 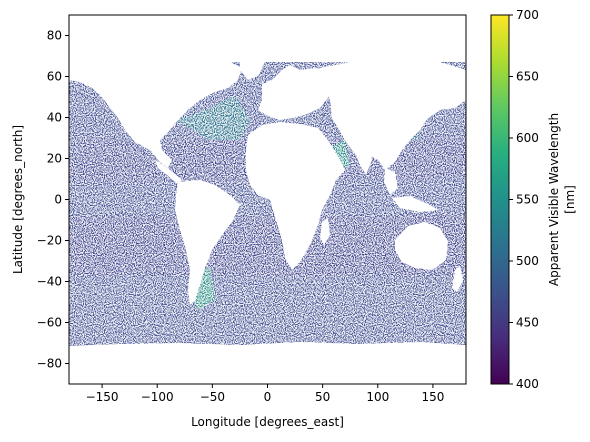 What do you see at coordinates (527, 261) in the screenshot?
I see `colorbar-tick-label: 500` at bounding box center [527, 261].